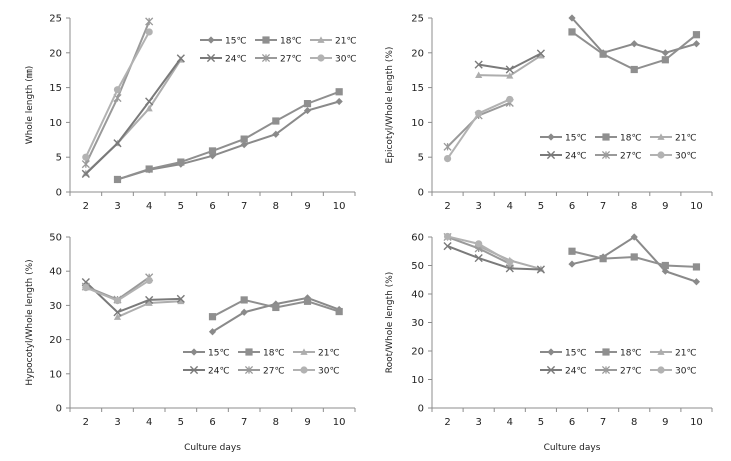 The height and width of the screenshot is (461, 731). What do you see at coordinates (212, 448) in the screenshot?
I see `x-axis-title: Culture days` at bounding box center [212, 448].